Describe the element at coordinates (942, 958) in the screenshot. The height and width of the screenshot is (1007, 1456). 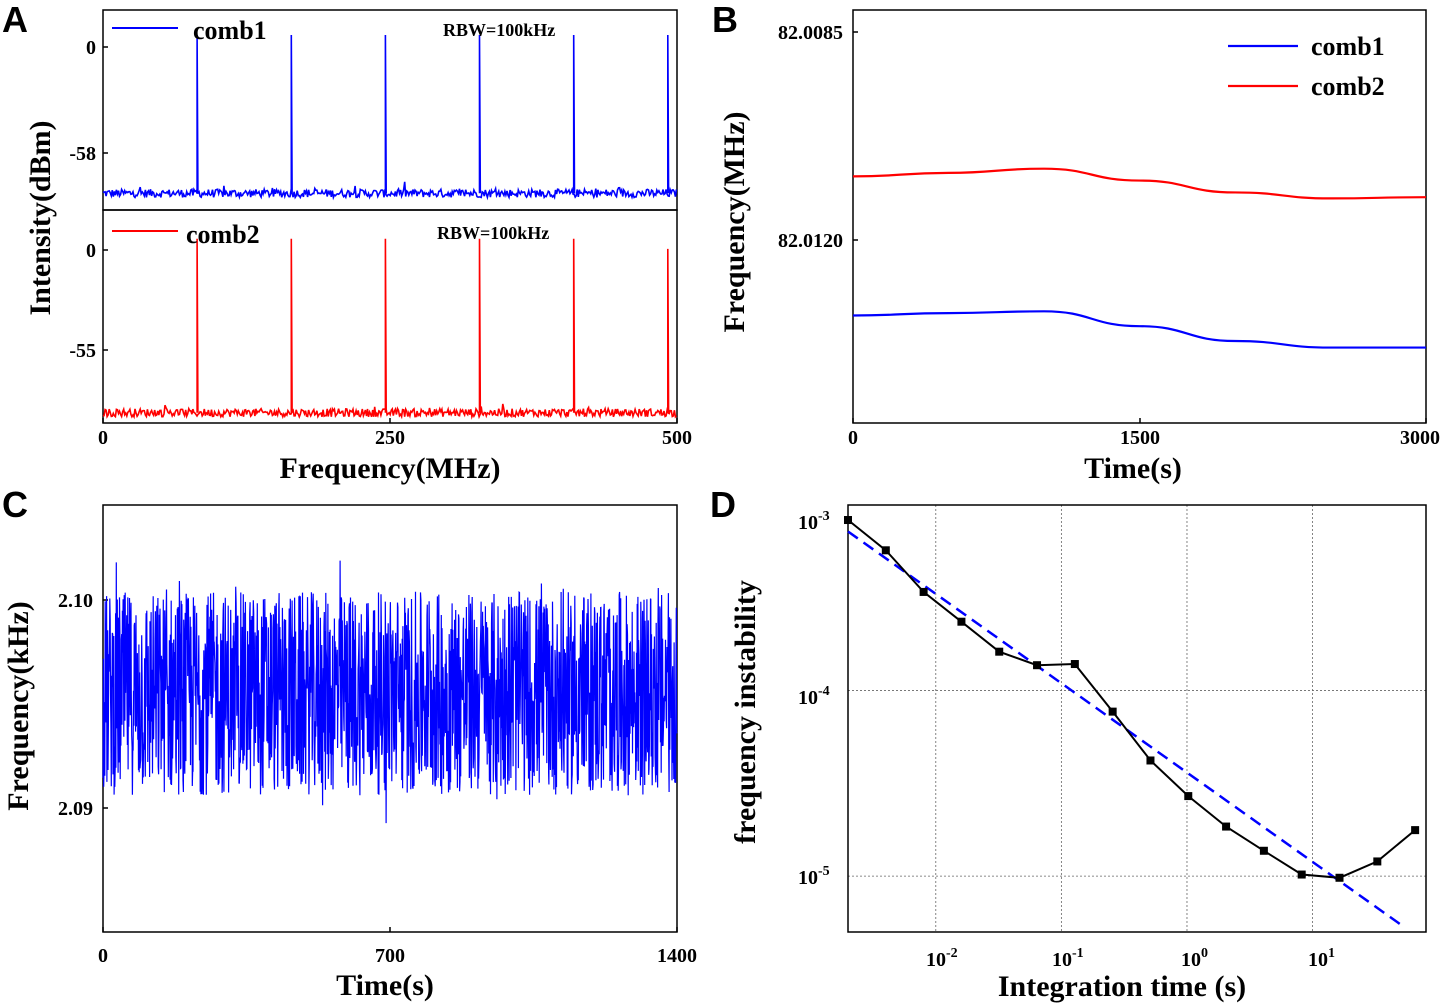
I see `panel-d-xtick: 10⁻²` at that location.